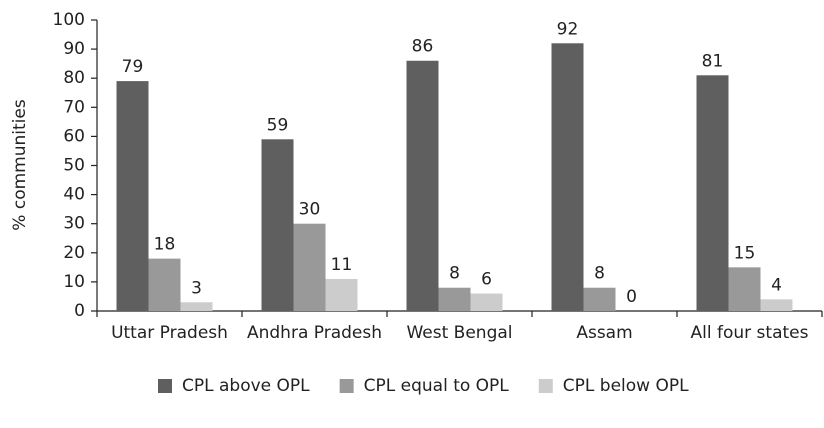 The width and height of the screenshot is (824, 428). Describe the element at coordinates (713, 61) in the screenshot. I see `value-label: 81` at that location.